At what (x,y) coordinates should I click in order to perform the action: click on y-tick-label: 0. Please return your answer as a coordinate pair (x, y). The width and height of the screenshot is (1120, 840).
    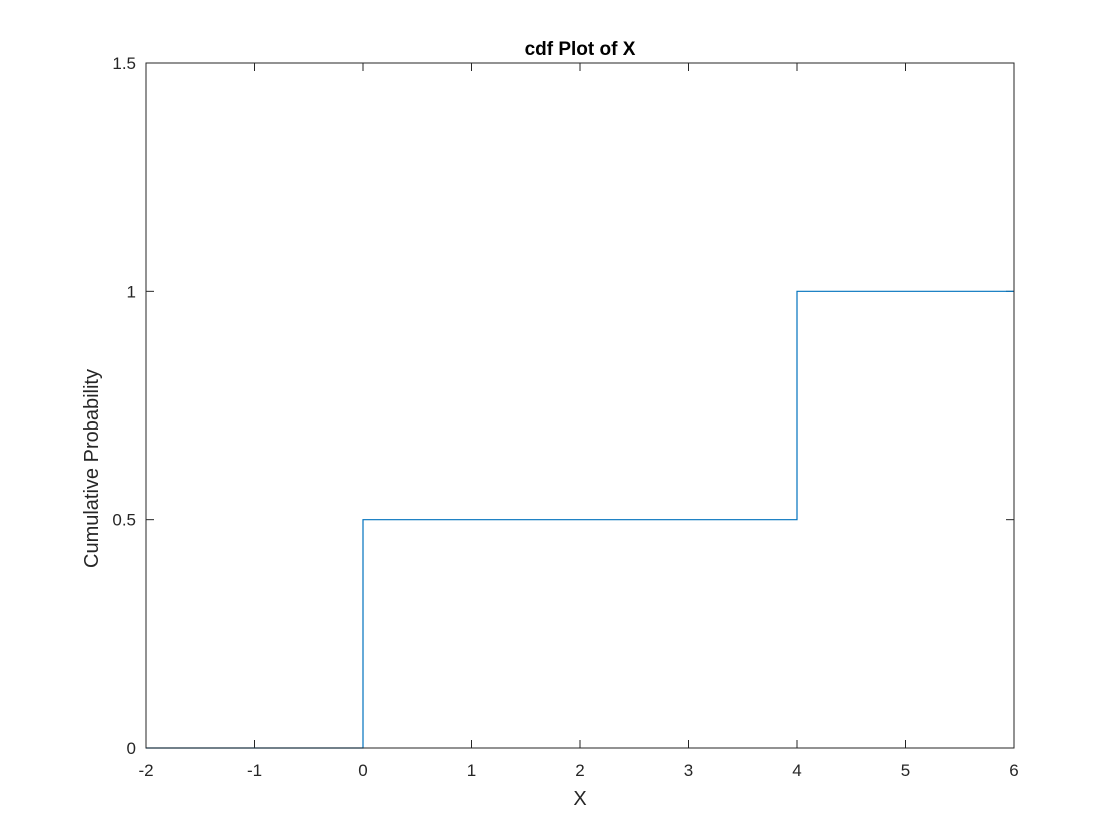
    Looking at the image, I should click on (131, 748).